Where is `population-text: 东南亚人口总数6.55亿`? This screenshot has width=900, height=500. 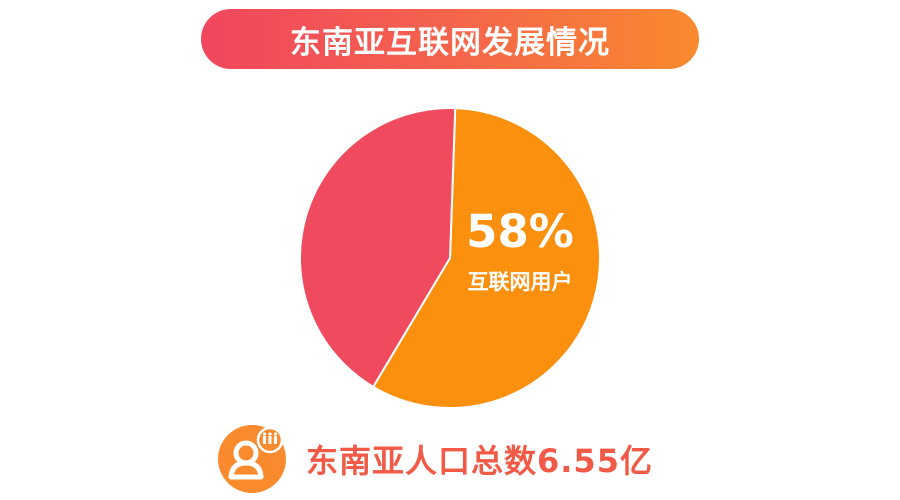 population-text: 东南亚人口总数6.55亿 is located at coordinates (479, 461).